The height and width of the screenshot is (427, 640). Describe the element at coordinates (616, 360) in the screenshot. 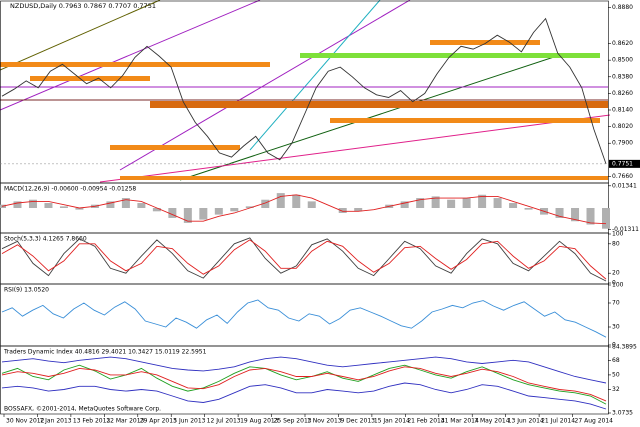

I see `y-tick-label: 68` at that location.